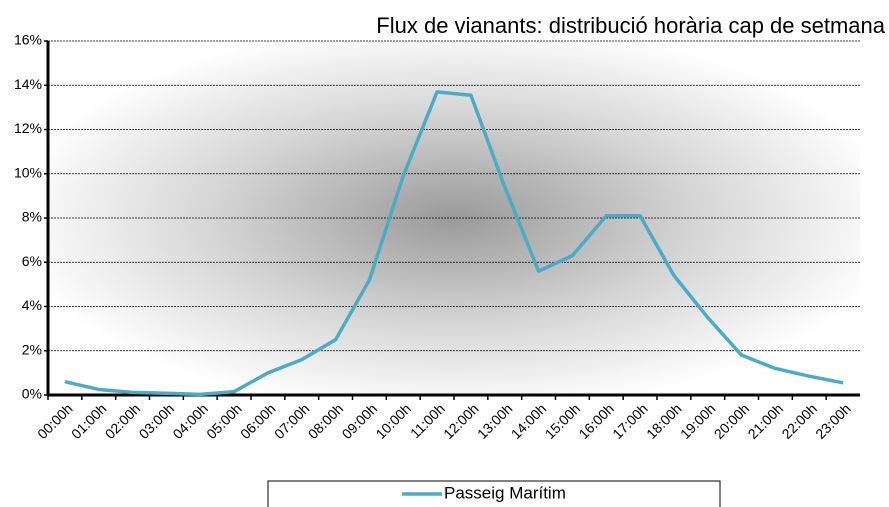 This screenshot has width=889, height=507. What do you see at coordinates (55, 421) in the screenshot?
I see `x-tick-label: 00:00h` at bounding box center [55, 421].